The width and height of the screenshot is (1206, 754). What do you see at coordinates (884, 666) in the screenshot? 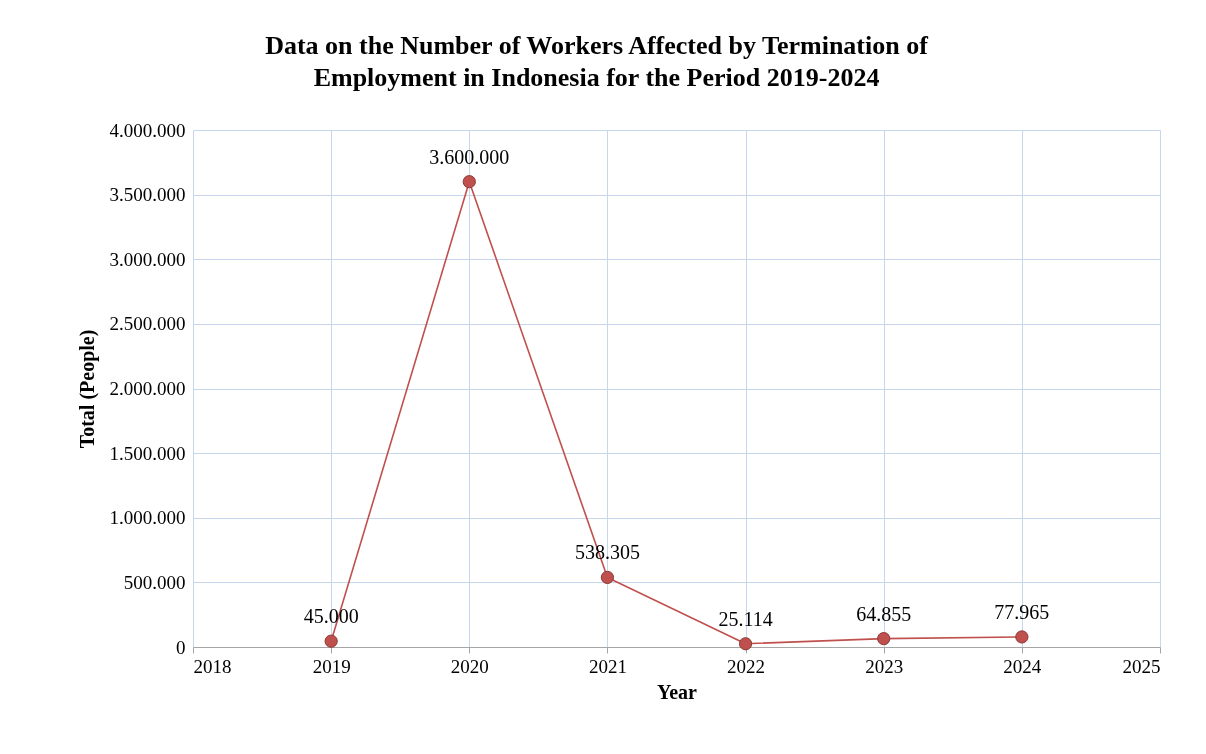
I see `x-tick-label: 2023` at bounding box center [884, 666].